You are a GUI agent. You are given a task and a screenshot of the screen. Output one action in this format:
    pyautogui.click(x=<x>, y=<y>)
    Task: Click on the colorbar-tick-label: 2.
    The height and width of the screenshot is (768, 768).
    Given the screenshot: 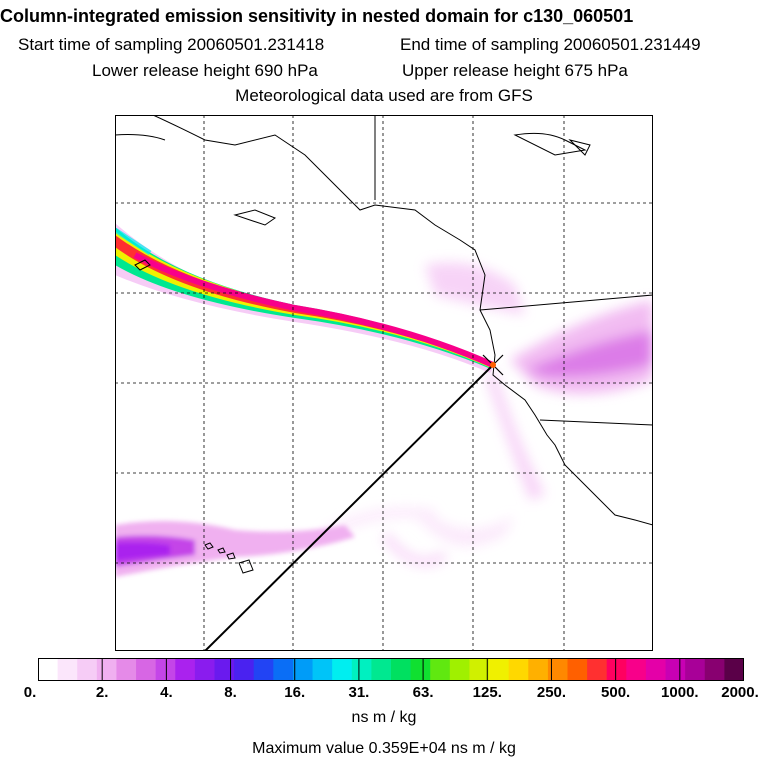 What is the action you would take?
    pyautogui.click(x=102, y=692)
    